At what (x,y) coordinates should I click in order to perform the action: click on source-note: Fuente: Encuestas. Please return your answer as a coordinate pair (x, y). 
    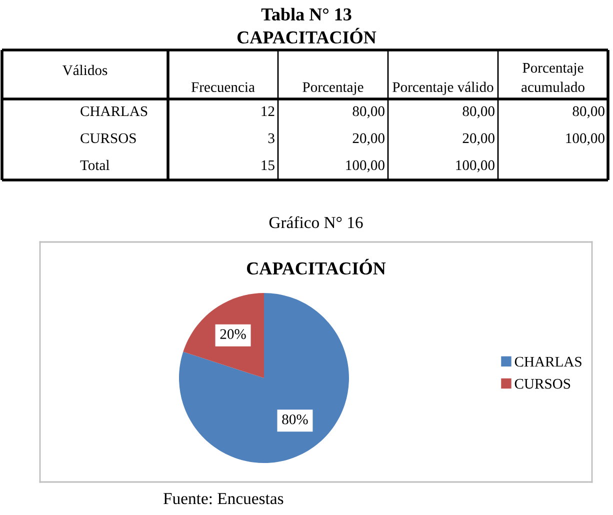
    Looking at the image, I should click on (223, 498).